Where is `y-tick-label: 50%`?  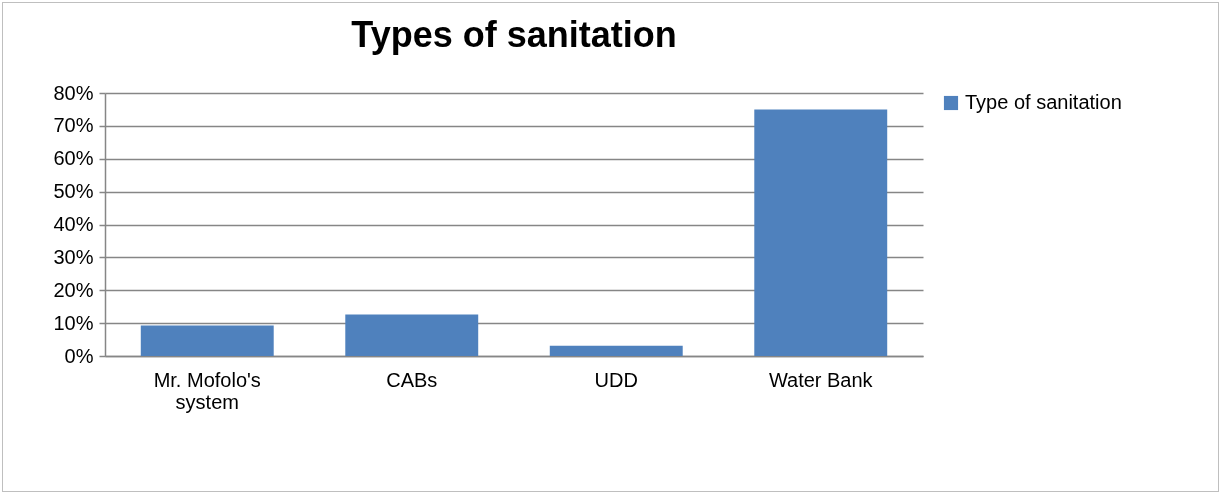 y-tick-label: 50% is located at coordinates (73, 191).